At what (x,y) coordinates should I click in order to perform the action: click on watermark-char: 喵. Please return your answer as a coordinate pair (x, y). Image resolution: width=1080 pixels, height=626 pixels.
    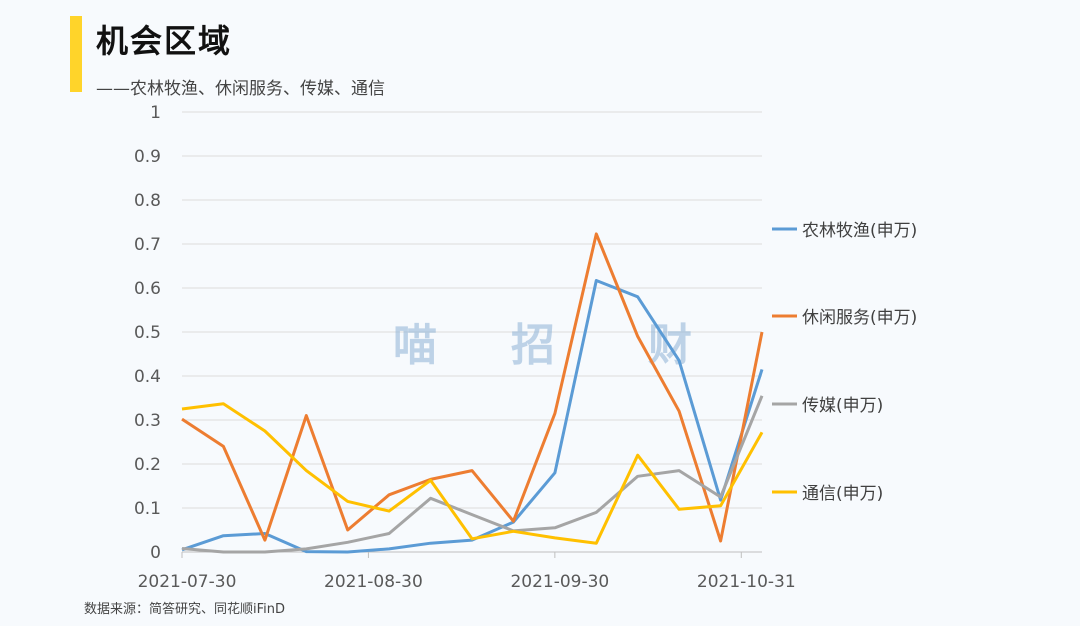
    Looking at the image, I should click on (415, 345).